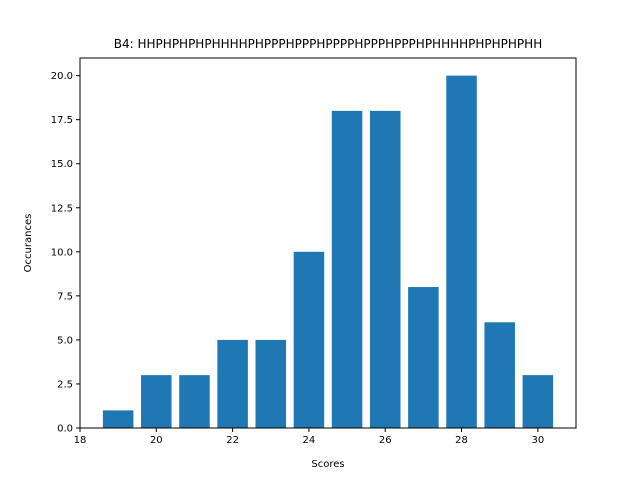 This screenshot has width=640, height=480. What do you see at coordinates (65, 296) in the screenshot?
I see `y-tick-label: 7.5` at bounding box center [65, 296].